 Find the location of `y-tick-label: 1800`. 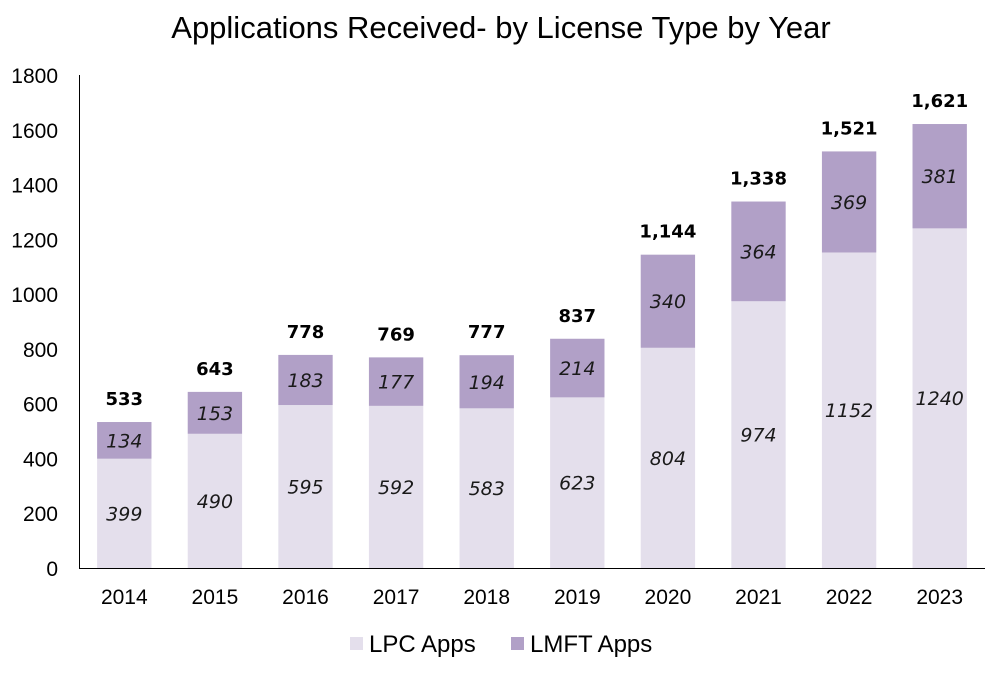

y-tick-label: 1800 is located at coordinates (34, 76).